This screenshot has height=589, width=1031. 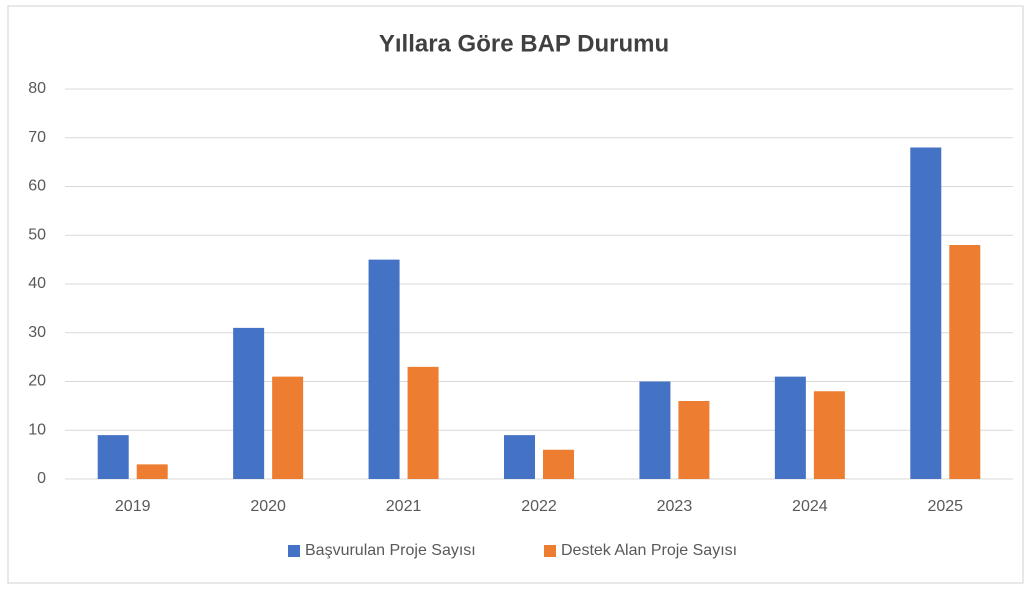 I want to click on x-tick-label: 2020, so click(x=268, y=506).